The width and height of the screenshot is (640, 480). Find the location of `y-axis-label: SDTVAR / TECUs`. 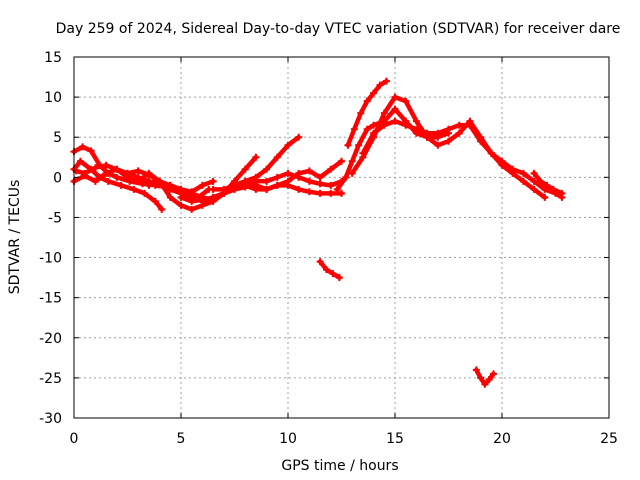

y-axis-label: SDTVAR / TECUs is located at coordinates (15, 237).